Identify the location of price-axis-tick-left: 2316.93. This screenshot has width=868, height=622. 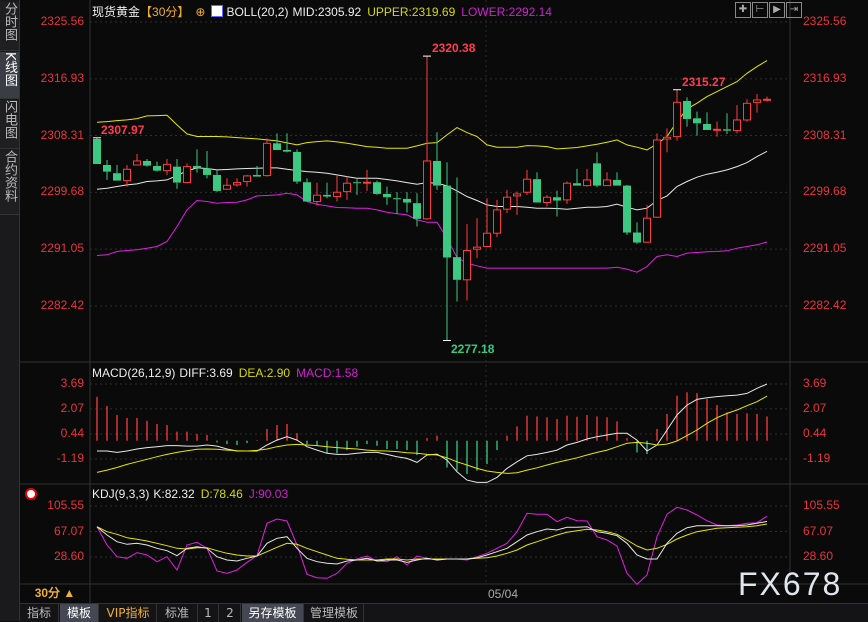
(62, 77).